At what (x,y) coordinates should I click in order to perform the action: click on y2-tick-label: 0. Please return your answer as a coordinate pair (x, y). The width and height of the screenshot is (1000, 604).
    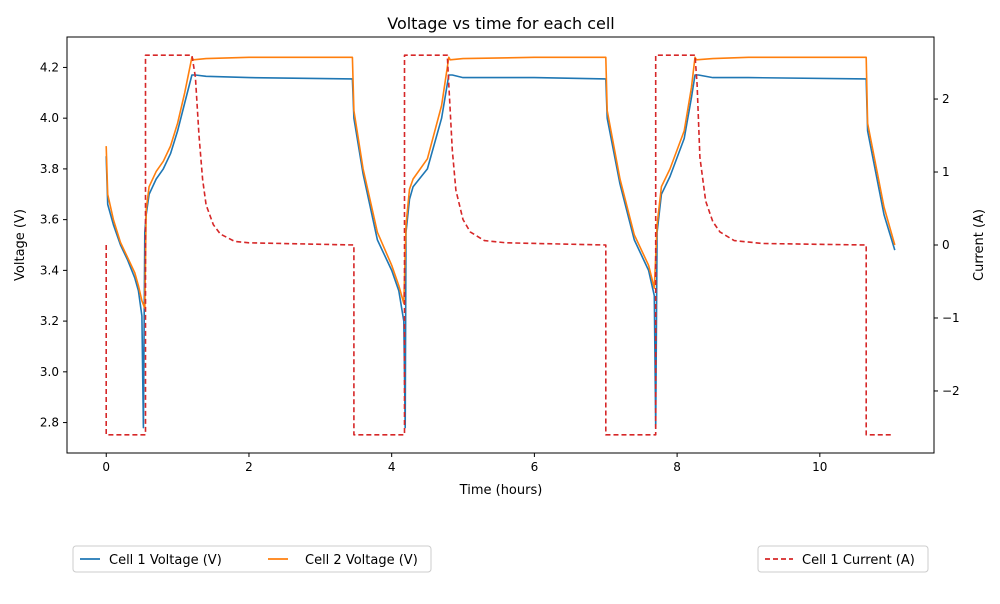
    Looking at the image, I should click on (946, 245).